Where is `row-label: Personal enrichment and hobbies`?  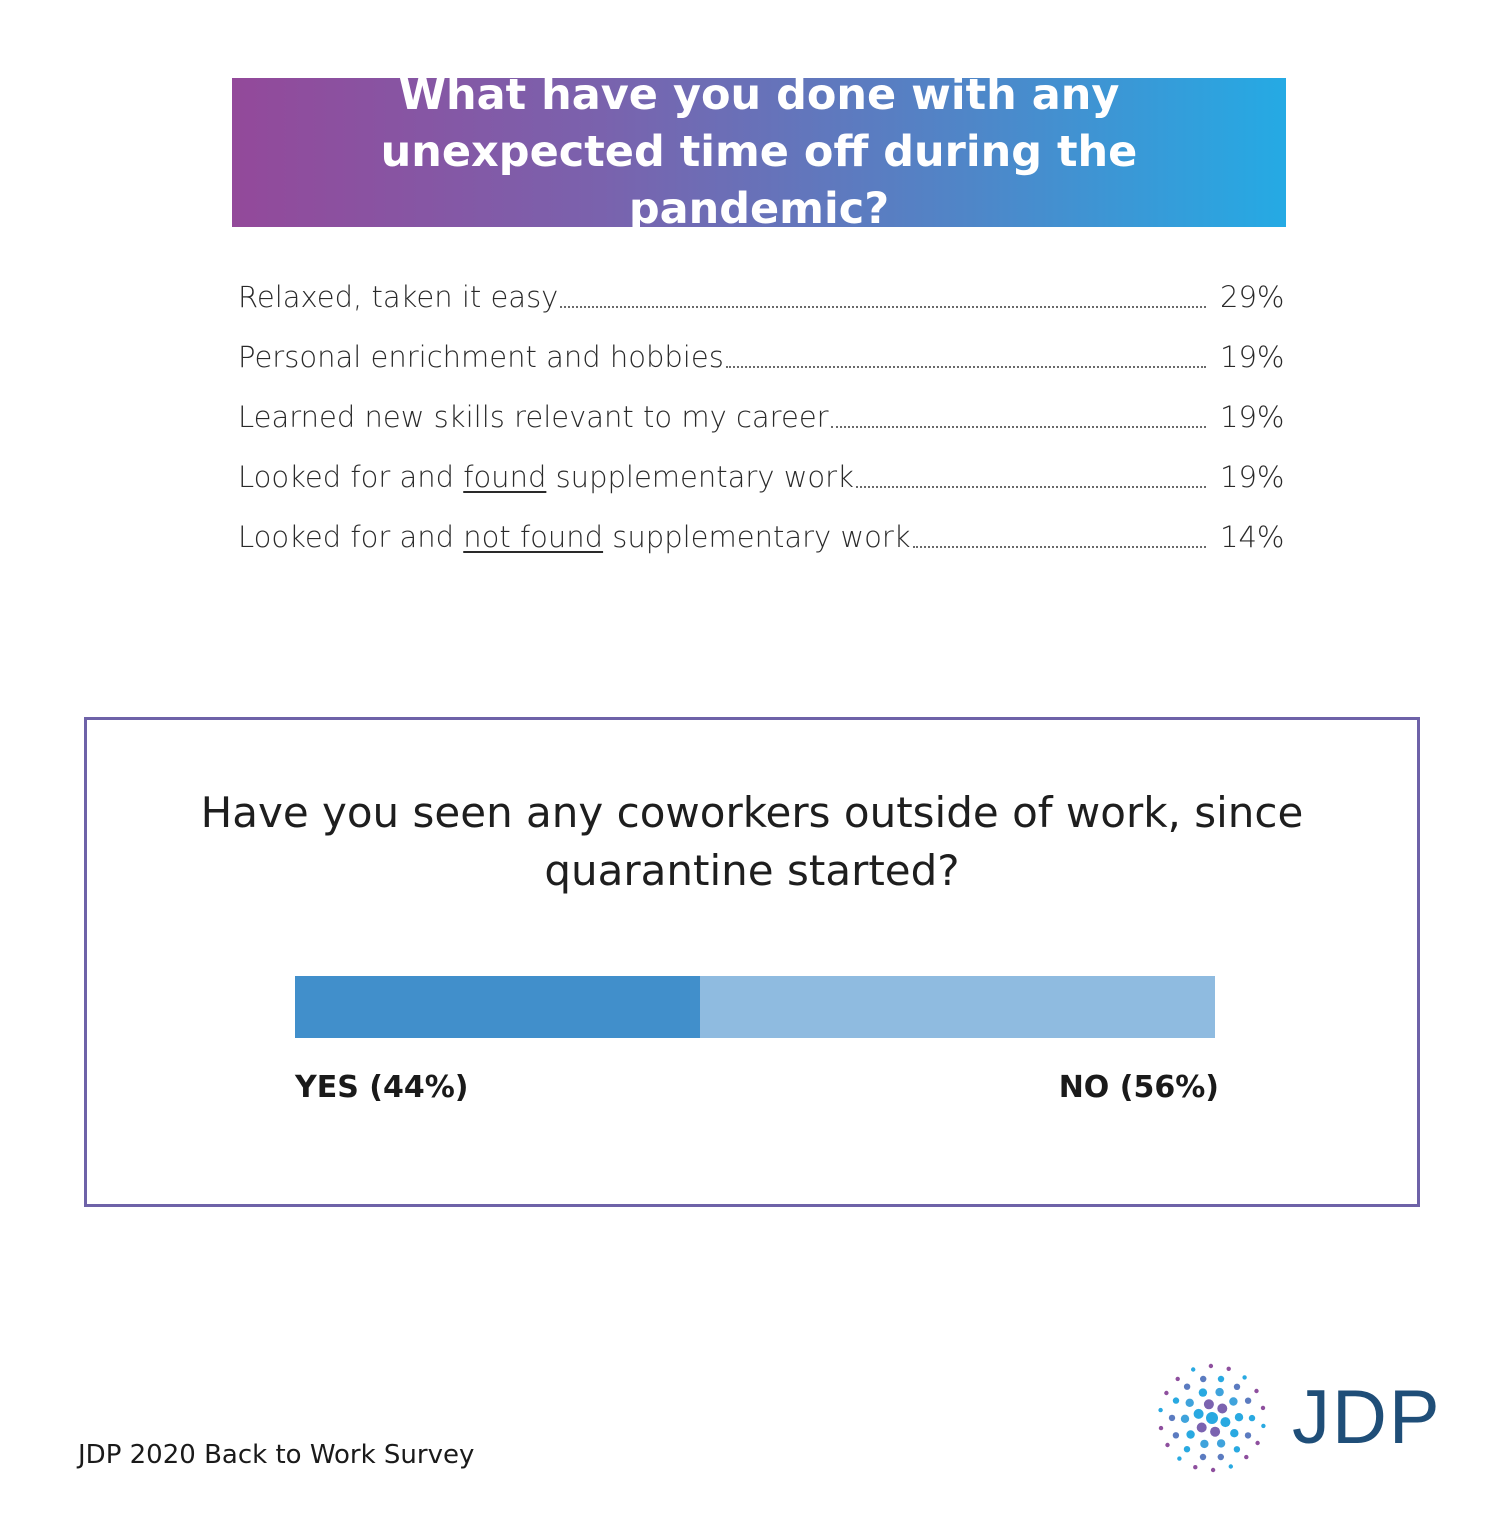 row-label: Personal enrichment and hobbies is located at coordinates (481, 363).